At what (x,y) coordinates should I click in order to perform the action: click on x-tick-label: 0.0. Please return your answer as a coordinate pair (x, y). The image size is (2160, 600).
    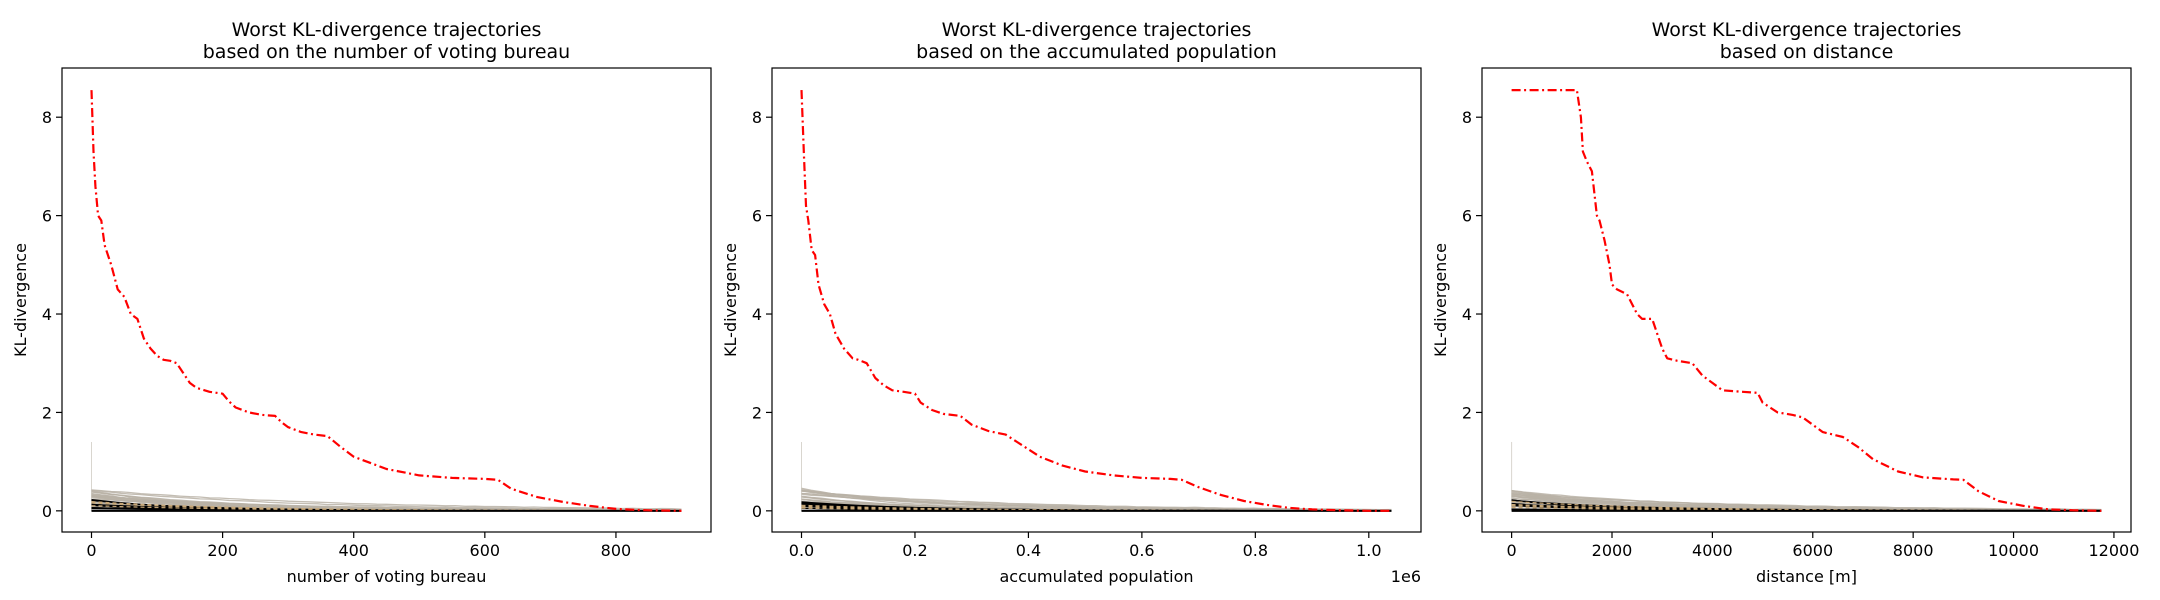
    Looking at the image, I should click on (801, 550).